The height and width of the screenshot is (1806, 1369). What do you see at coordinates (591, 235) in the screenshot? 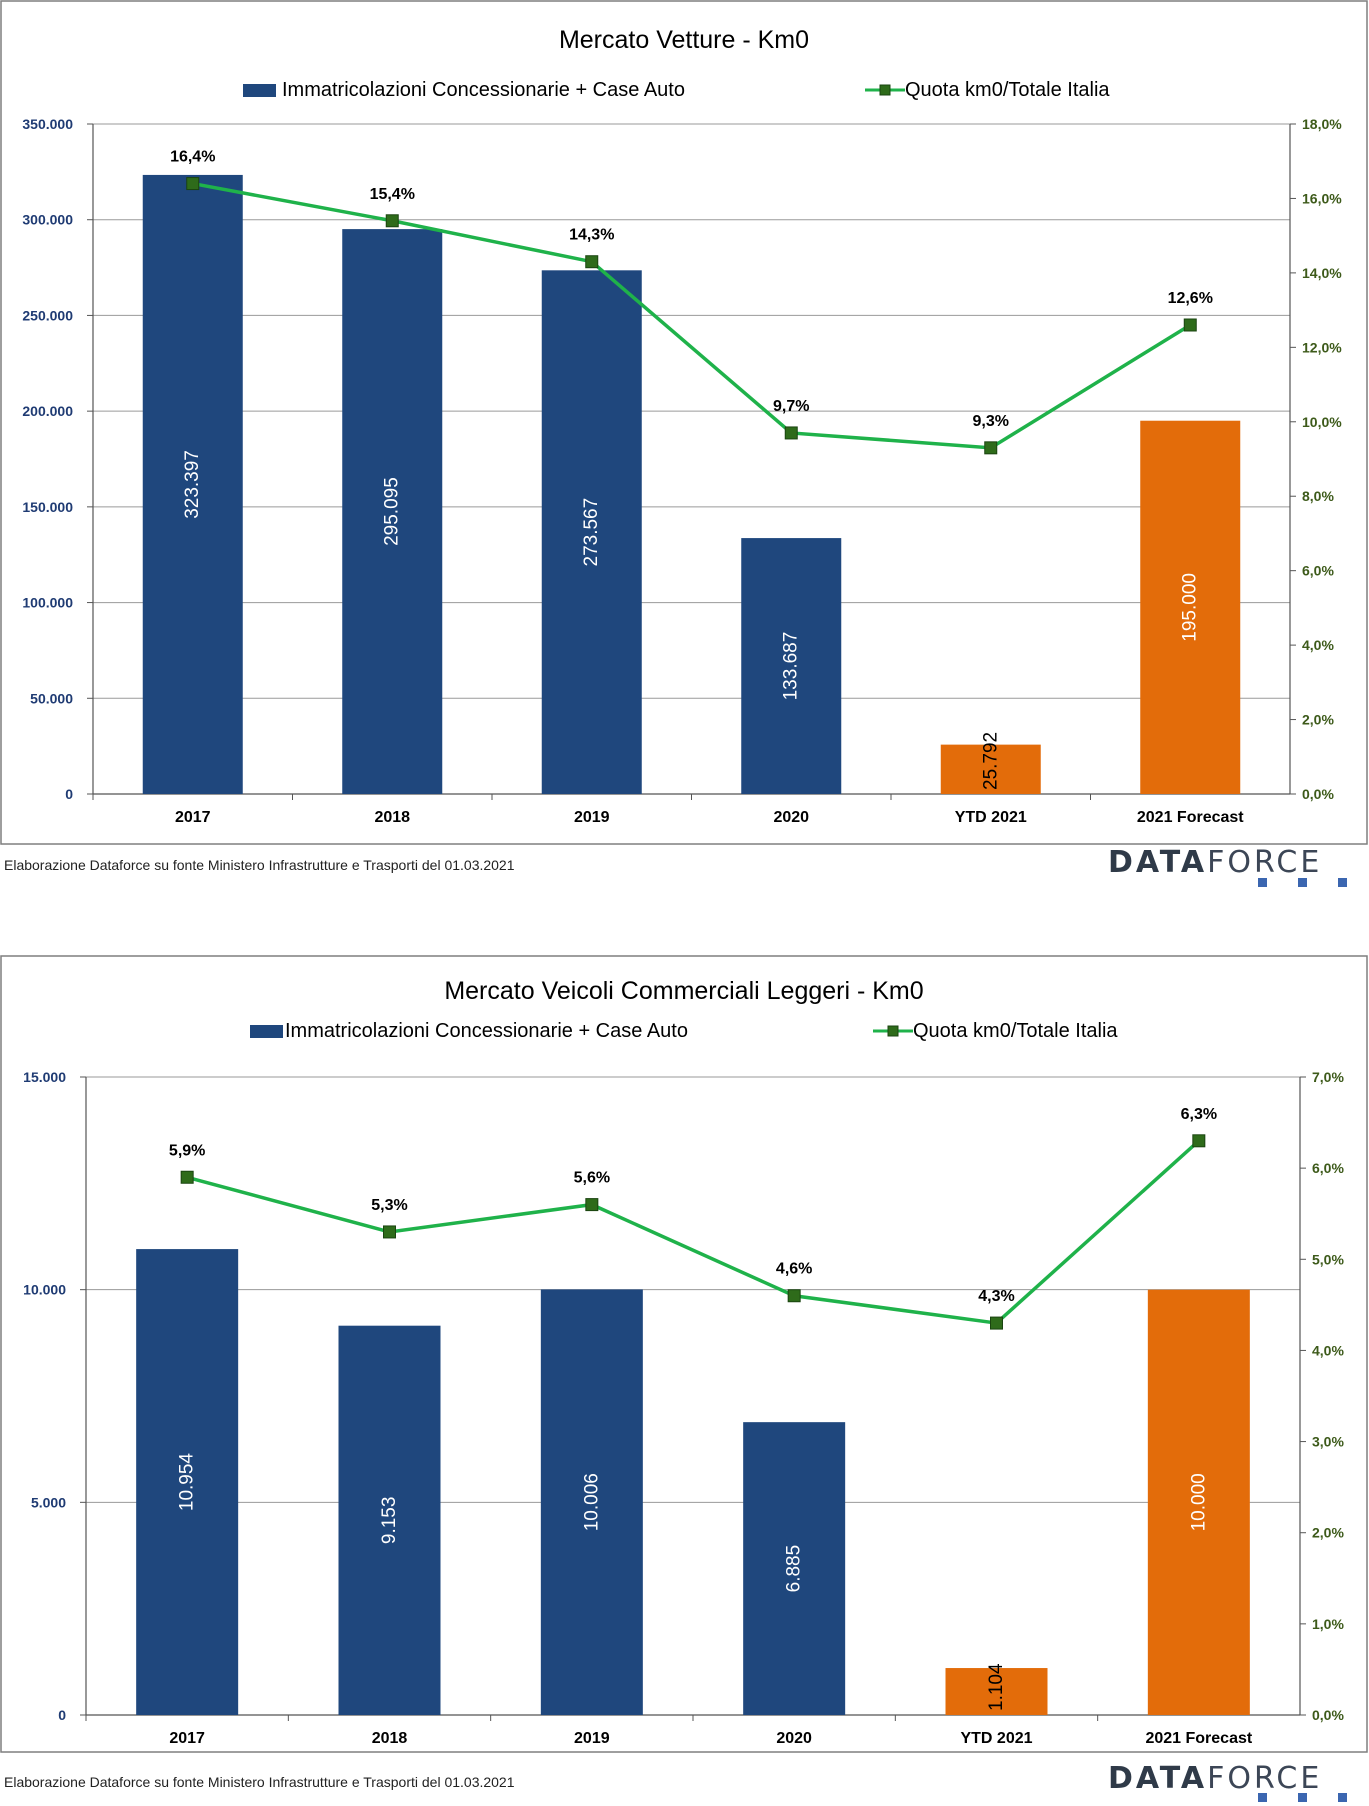
I see `share-value-label: 14,3%` at bounding box center [591, 235].